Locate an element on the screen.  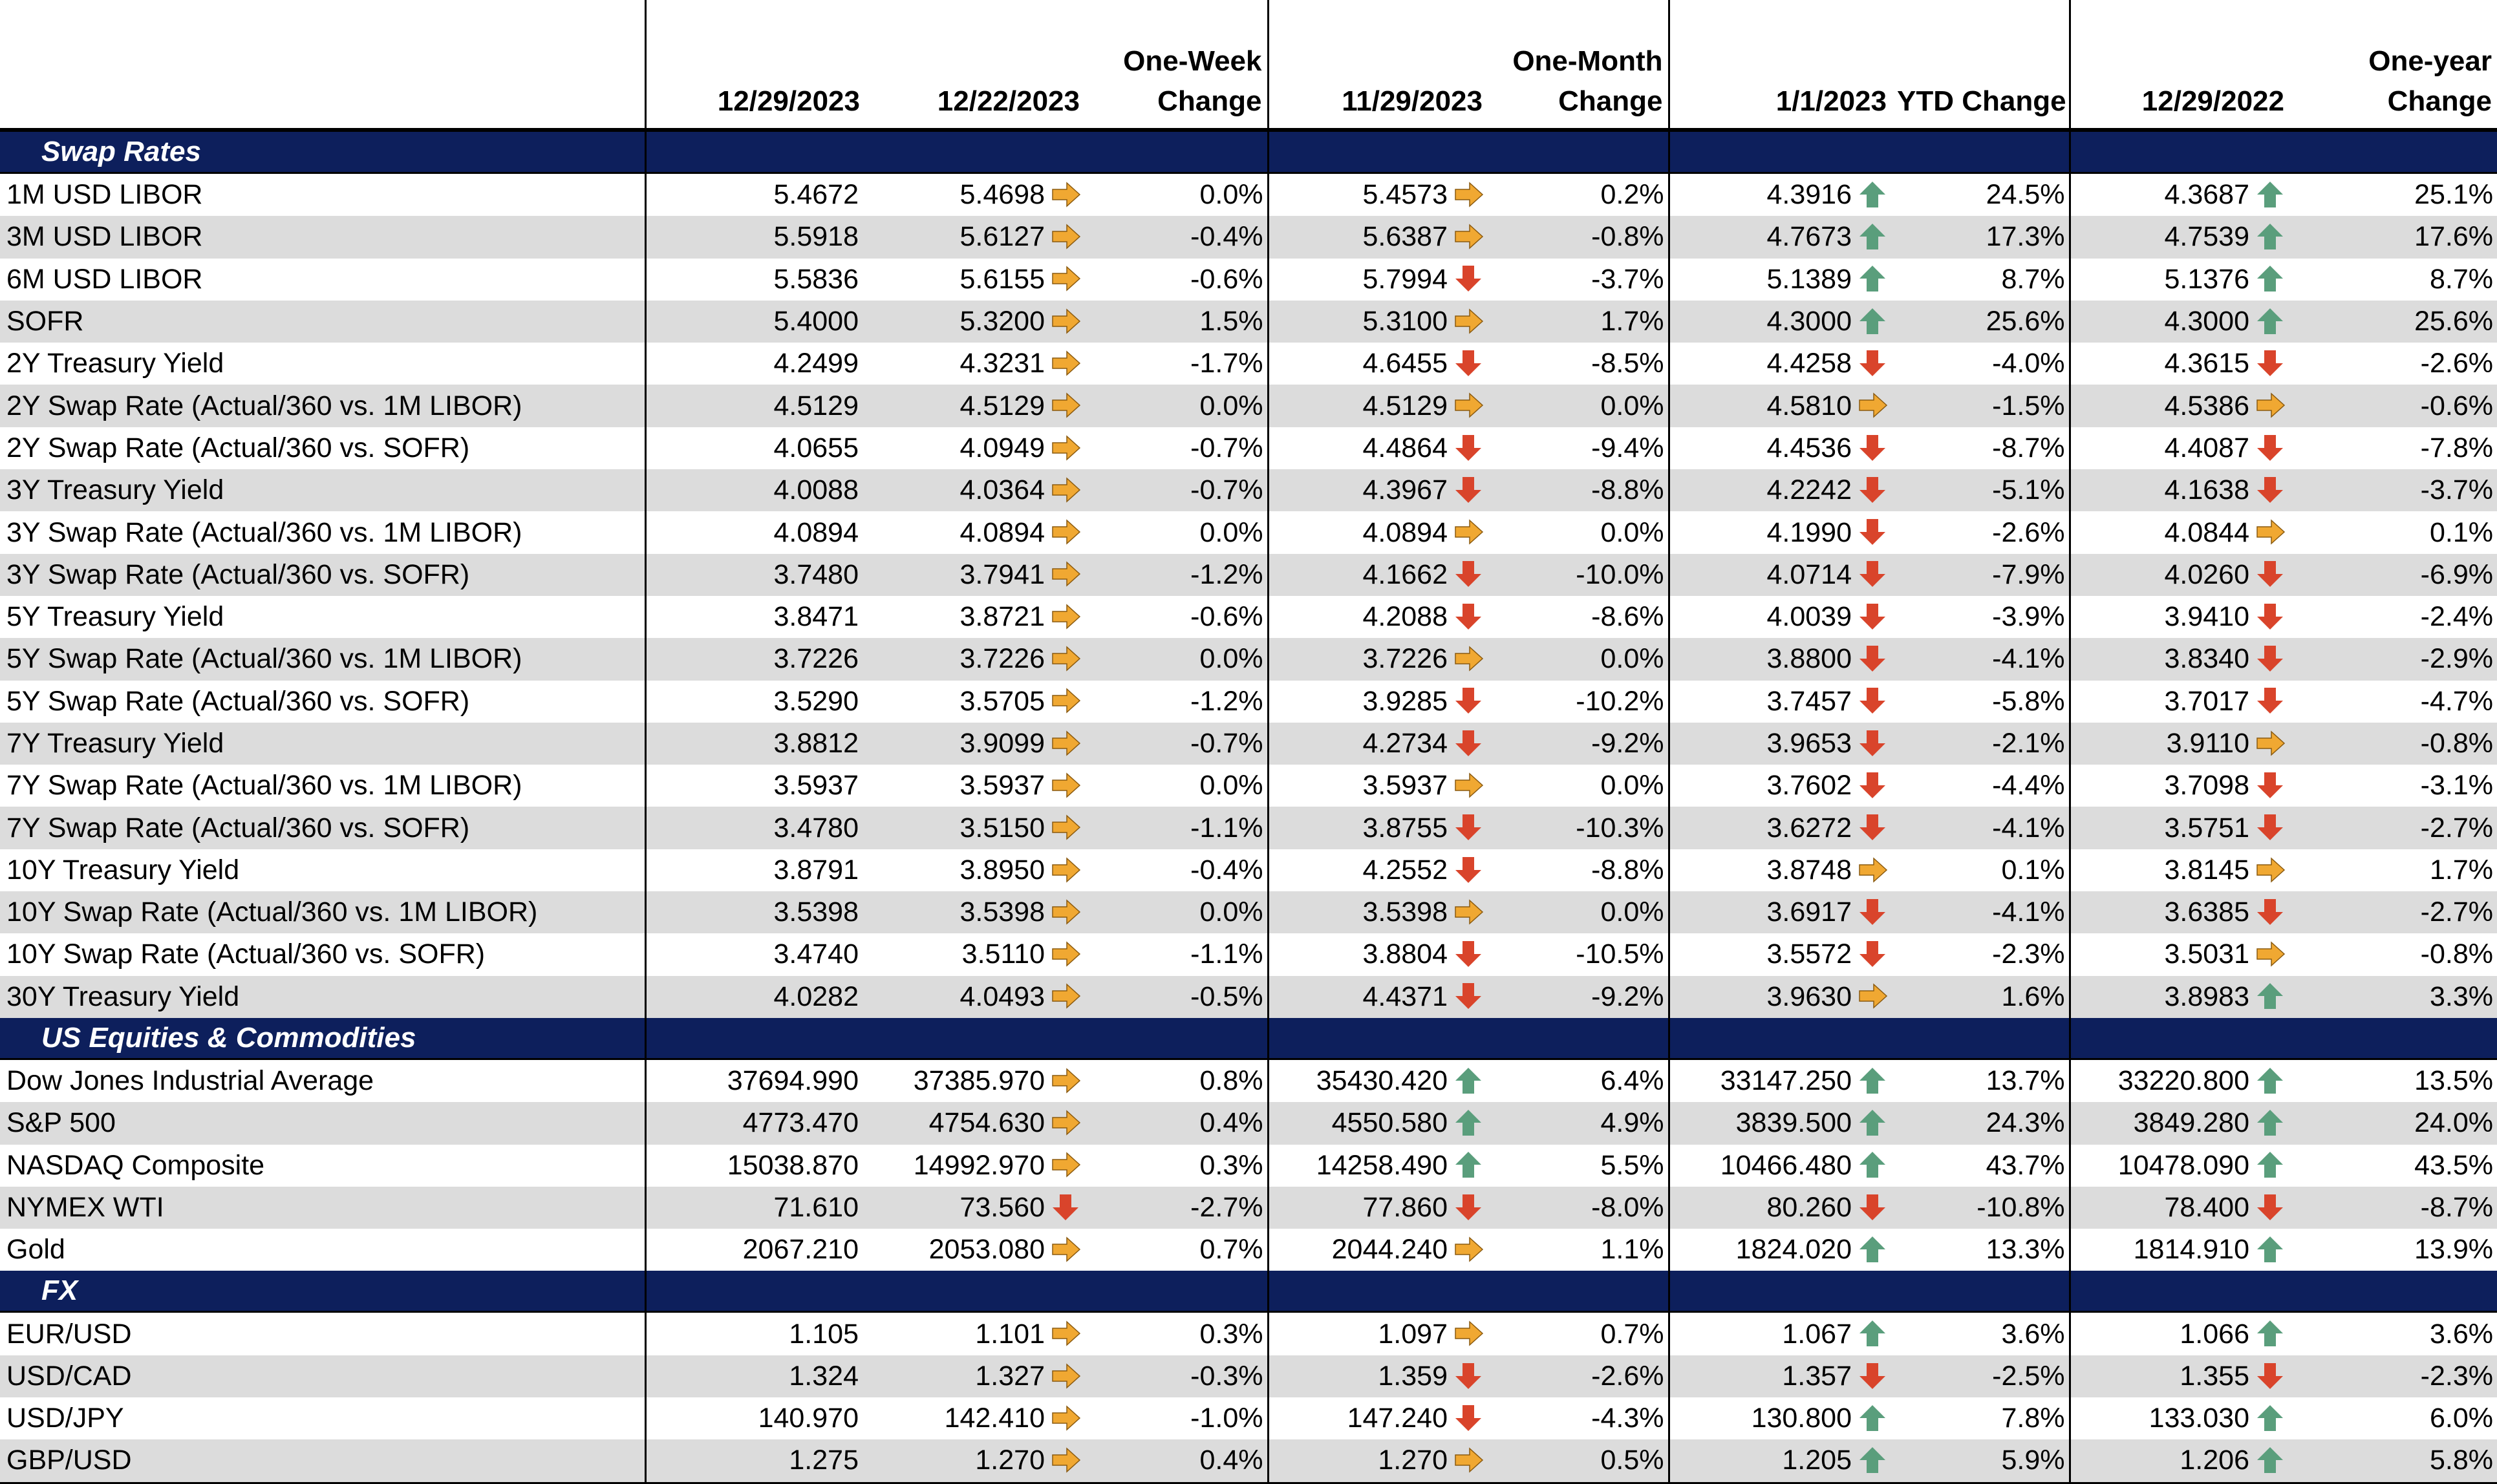
value-month-ago-text: 3.9285 is located at coordinates (1405, 701).